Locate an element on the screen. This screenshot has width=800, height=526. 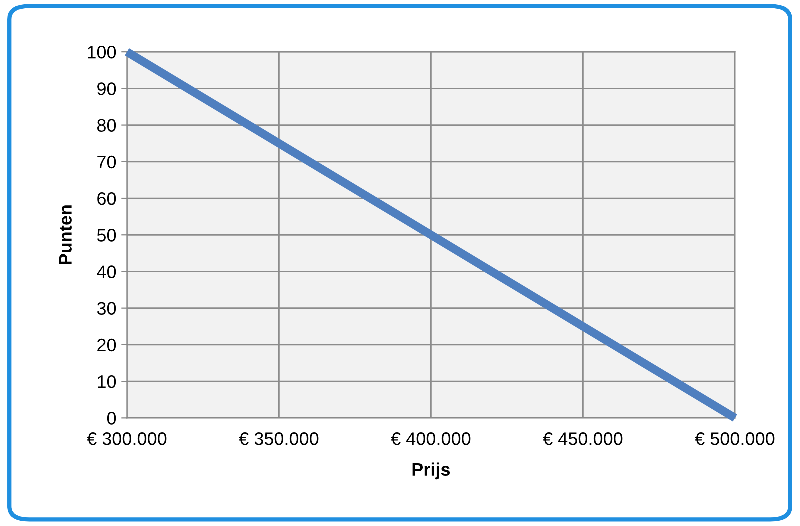
y-tick-label: 90 is located at coordinates (107, 89).